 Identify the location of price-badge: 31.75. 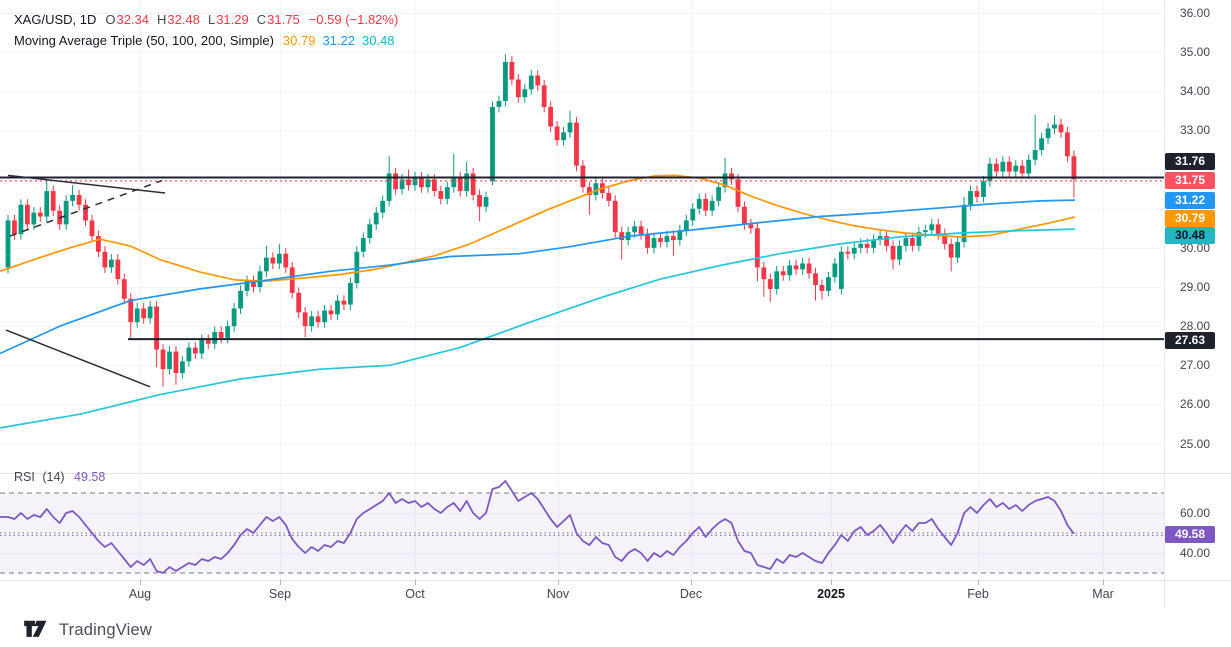
(1190, 180).